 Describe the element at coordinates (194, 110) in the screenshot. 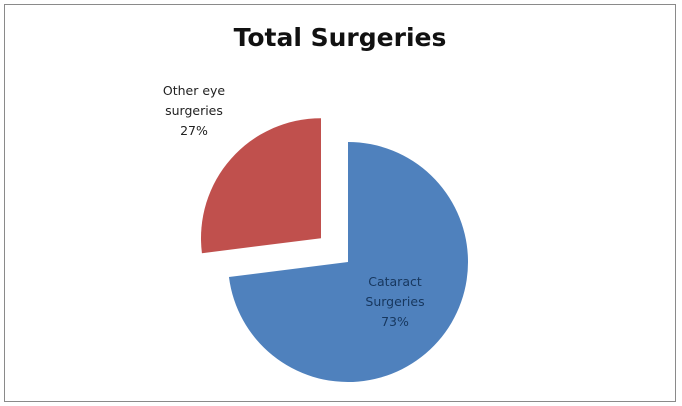

I see `slice-label-2: Other eye surgeries 27%` at that location.